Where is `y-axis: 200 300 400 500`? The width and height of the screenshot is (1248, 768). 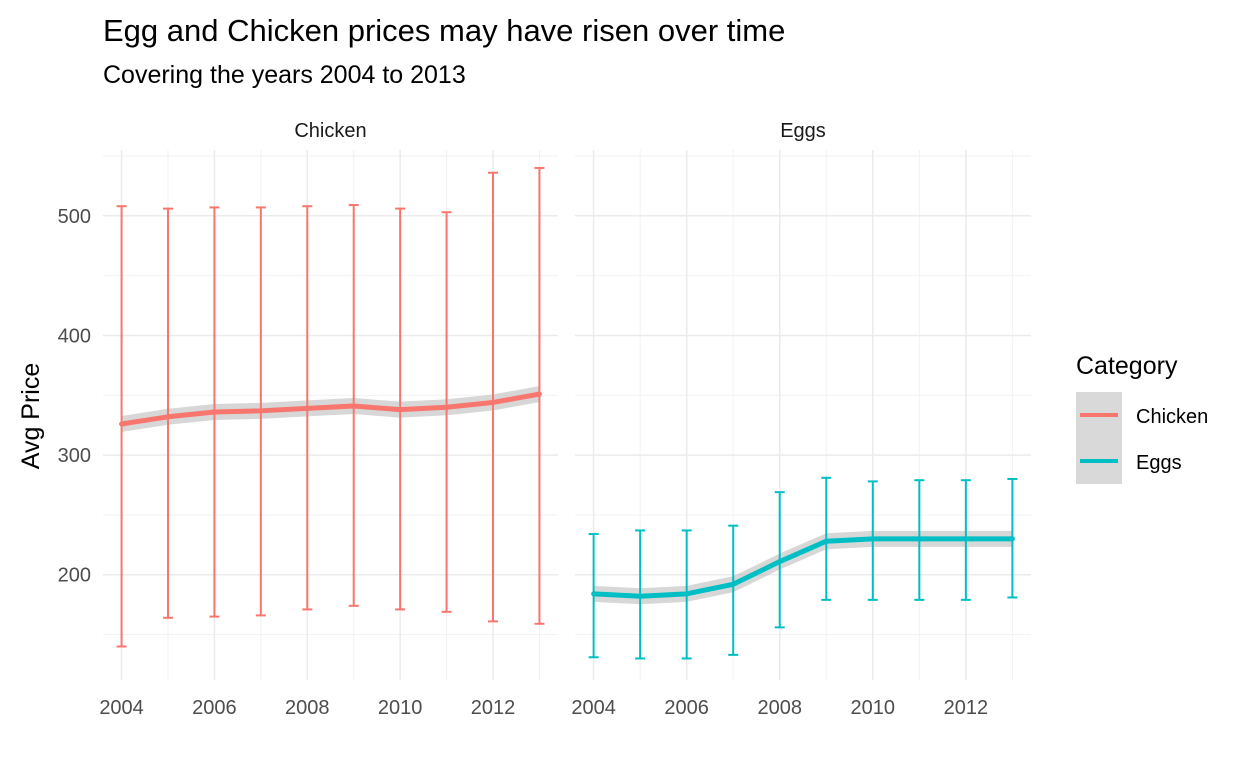
y-axis: 200 300 400 500 is located at coordinates (74, 396).